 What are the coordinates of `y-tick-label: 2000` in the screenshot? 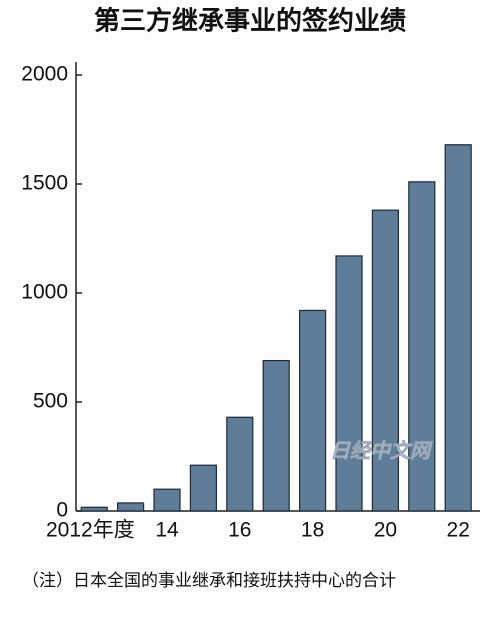 It's located at (44, 74).